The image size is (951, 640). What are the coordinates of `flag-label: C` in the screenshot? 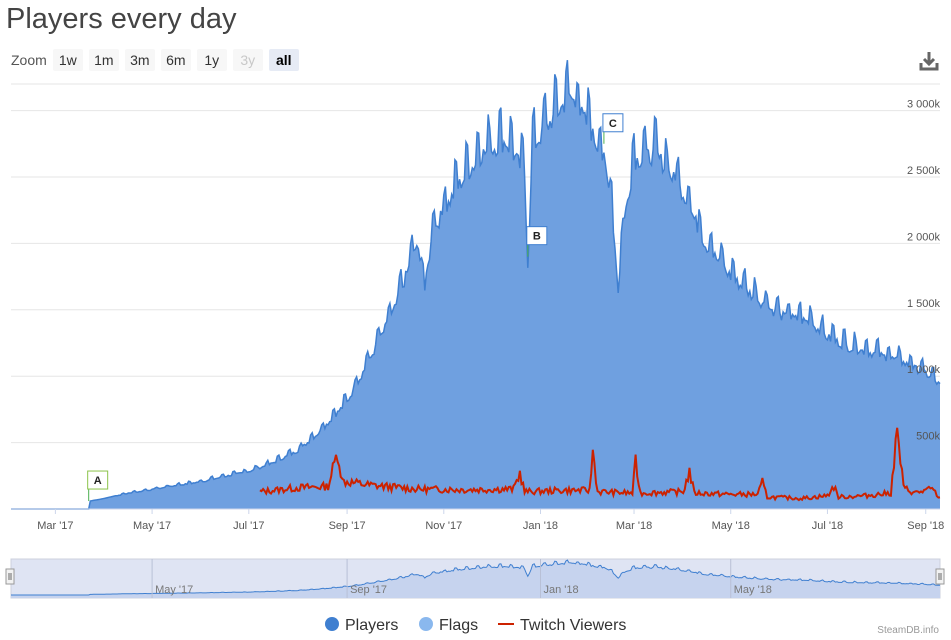 It's located at (613, 124).